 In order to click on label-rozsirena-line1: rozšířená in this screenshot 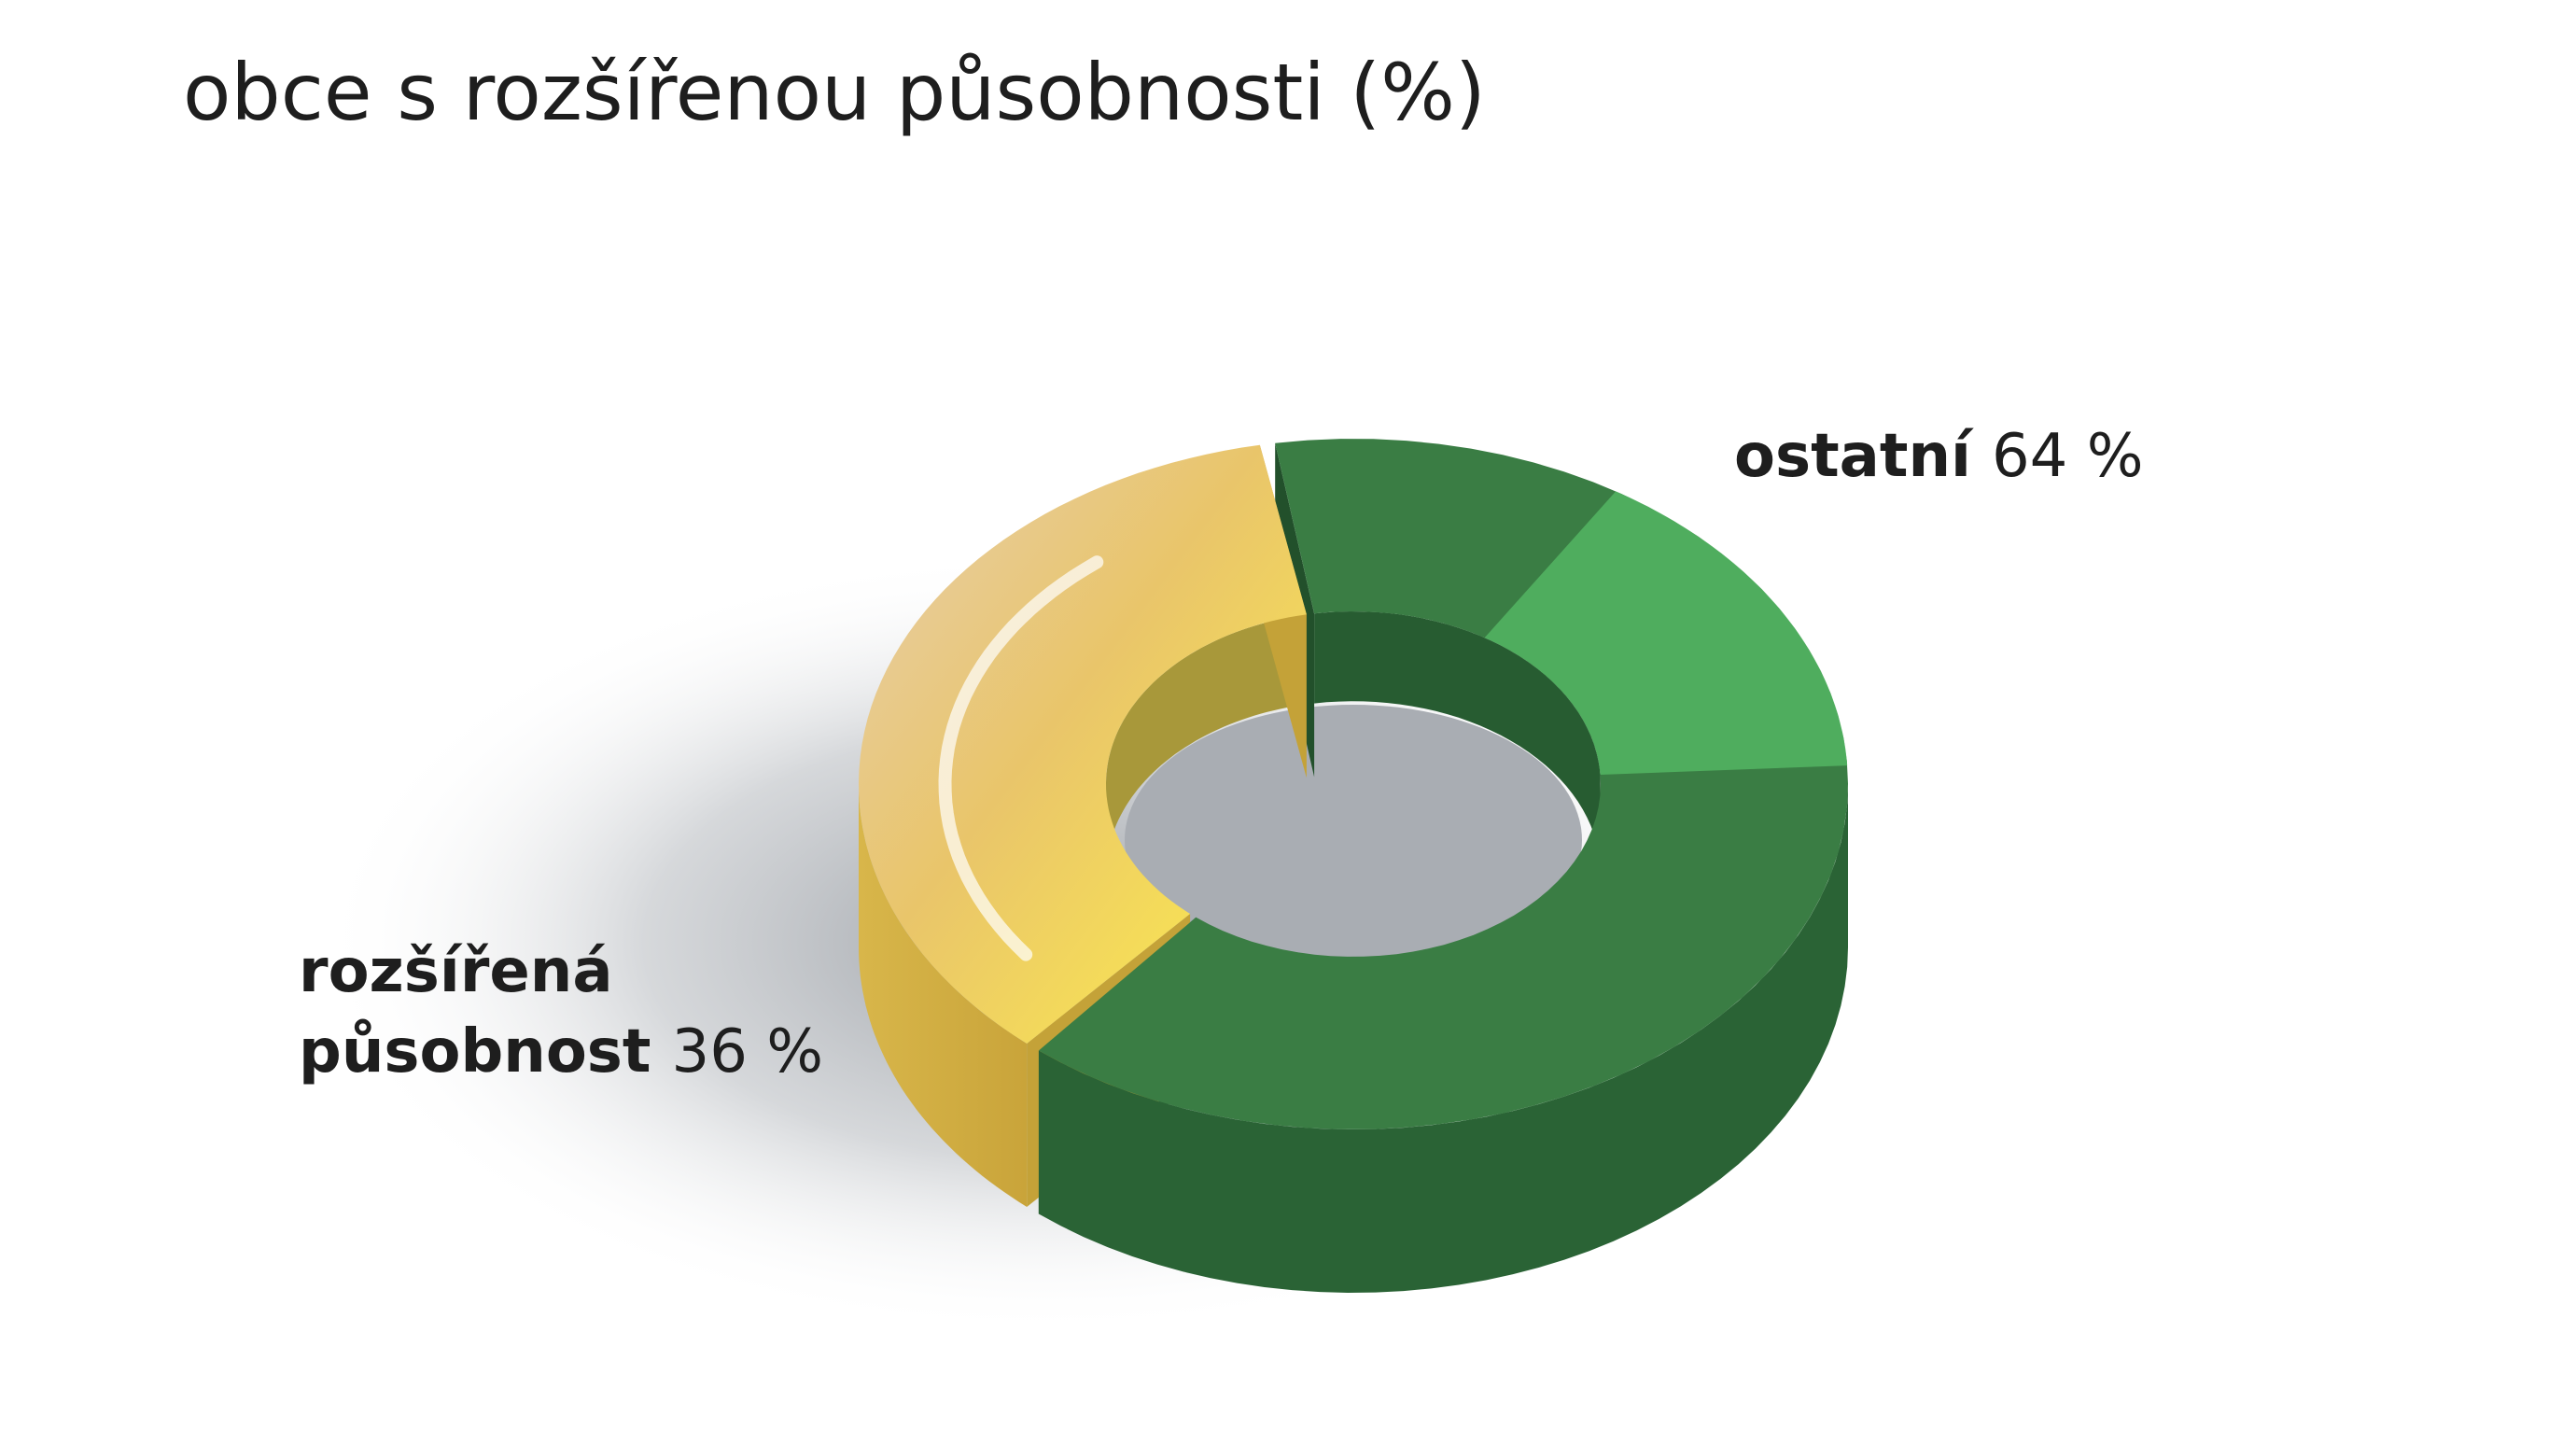, I will do `click(456, 971)`.